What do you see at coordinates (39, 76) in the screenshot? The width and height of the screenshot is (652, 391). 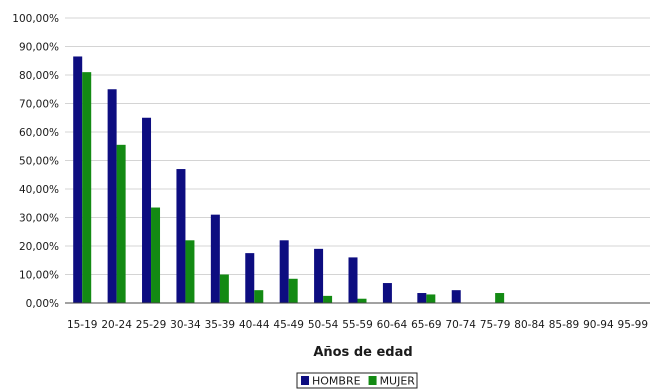 I see `y-tick-label: 80,00%` at bounding box center [39, 76].